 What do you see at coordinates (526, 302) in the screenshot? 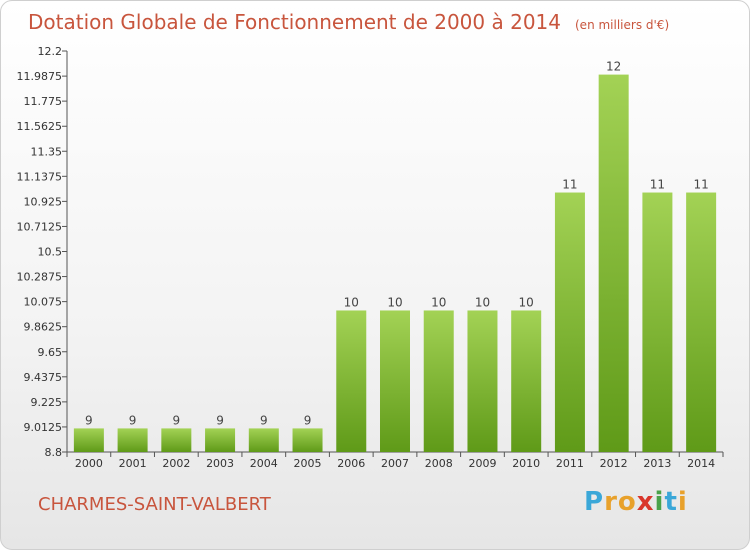
I see `data-label-2010: 10` at bounding box center [526, 302].